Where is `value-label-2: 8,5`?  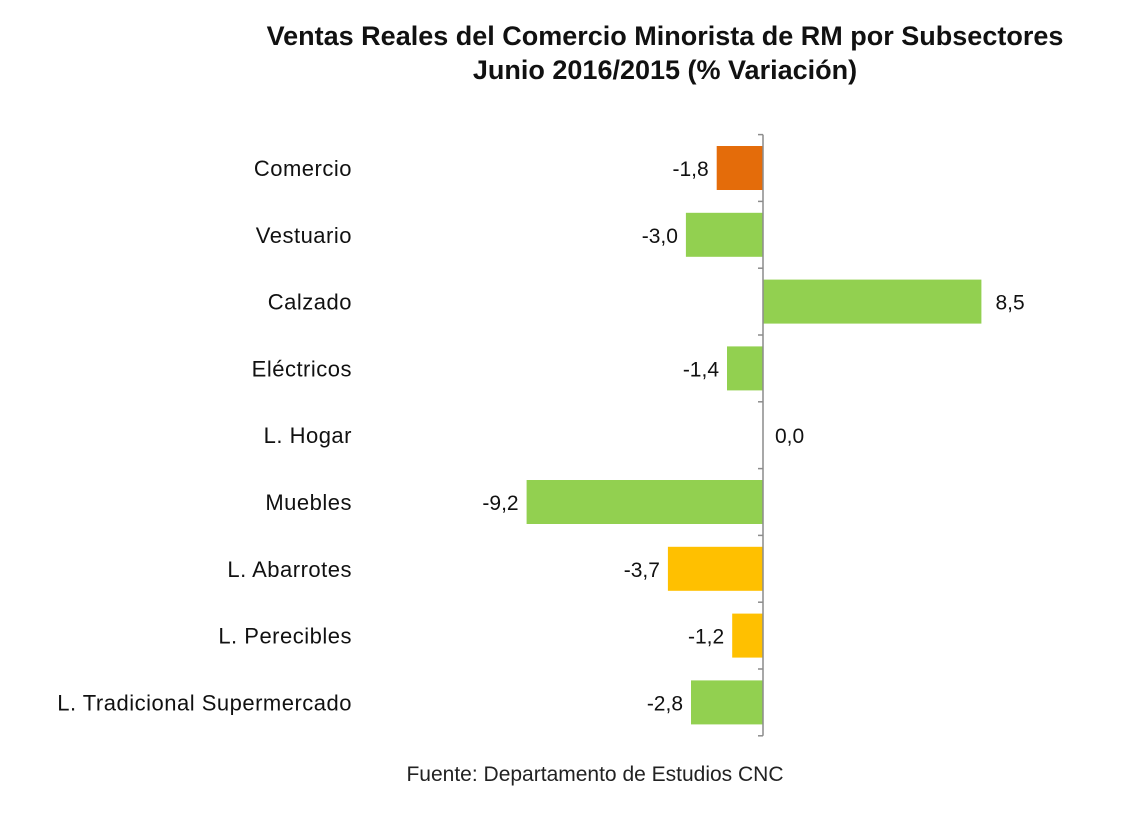
value-label-2: 8,5 is located at coordinates (1010, 303).